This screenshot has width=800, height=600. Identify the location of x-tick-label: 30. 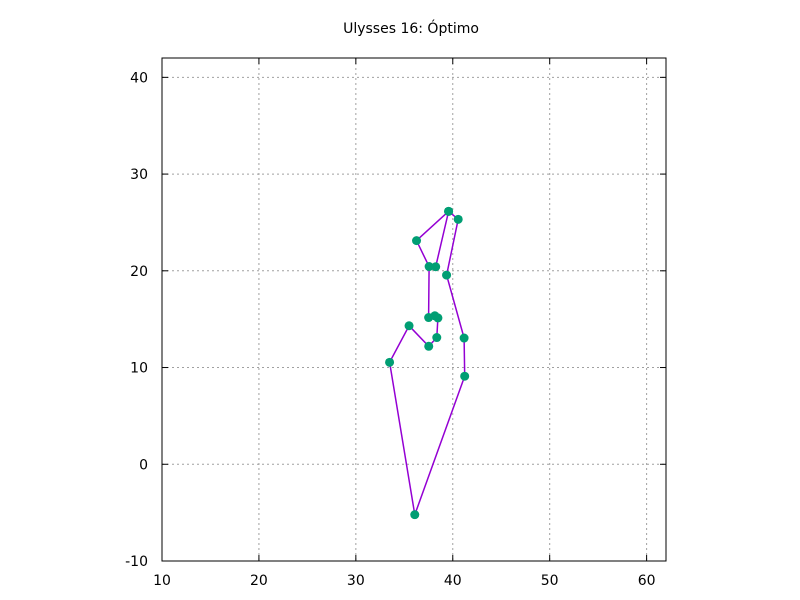
(356, 581).